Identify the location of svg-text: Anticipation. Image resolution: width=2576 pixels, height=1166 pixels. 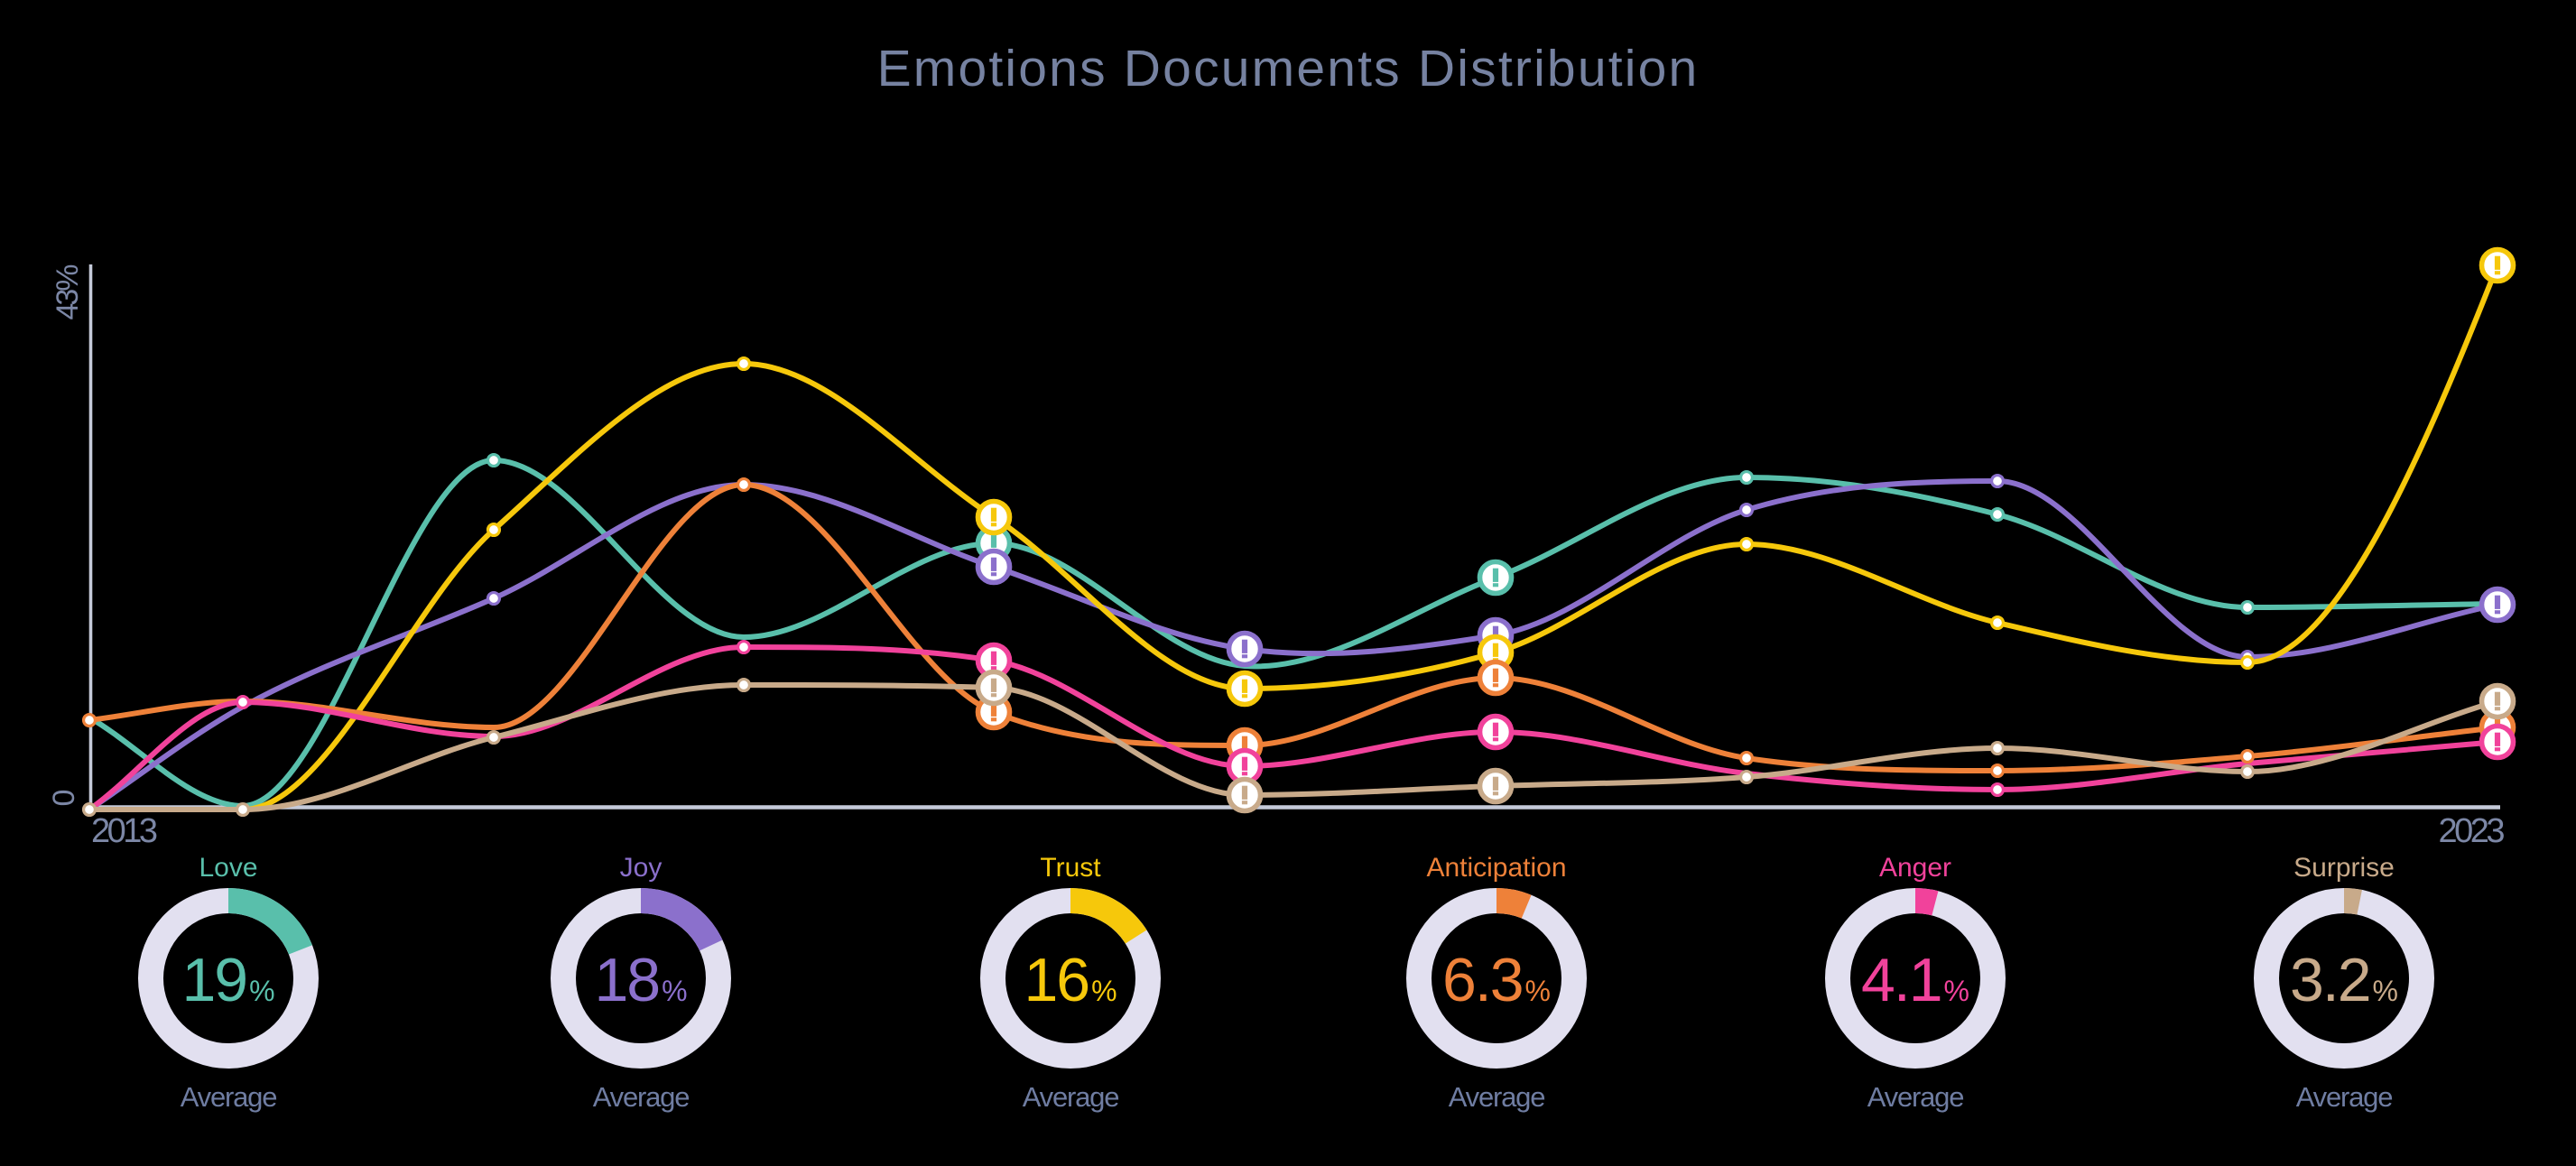
(1496, 868).